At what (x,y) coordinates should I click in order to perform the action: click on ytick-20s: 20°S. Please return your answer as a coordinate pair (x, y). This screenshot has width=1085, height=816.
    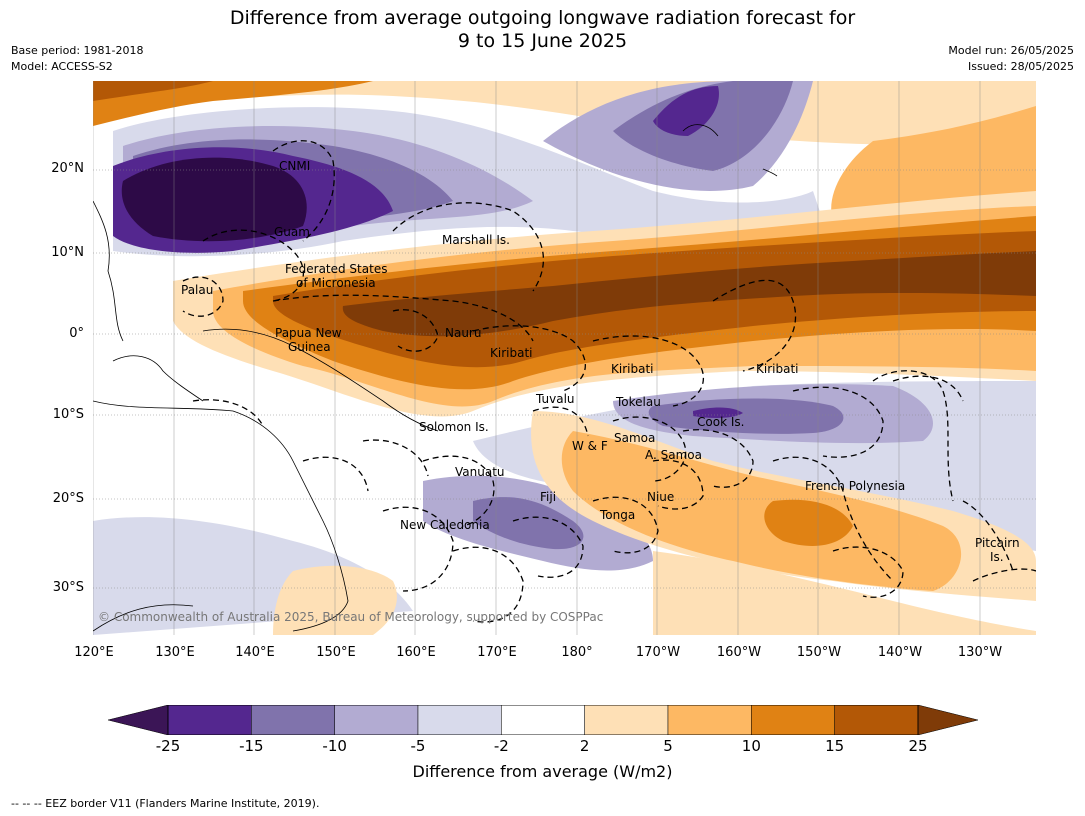
    Looking at the image, I should click on (68, 498).